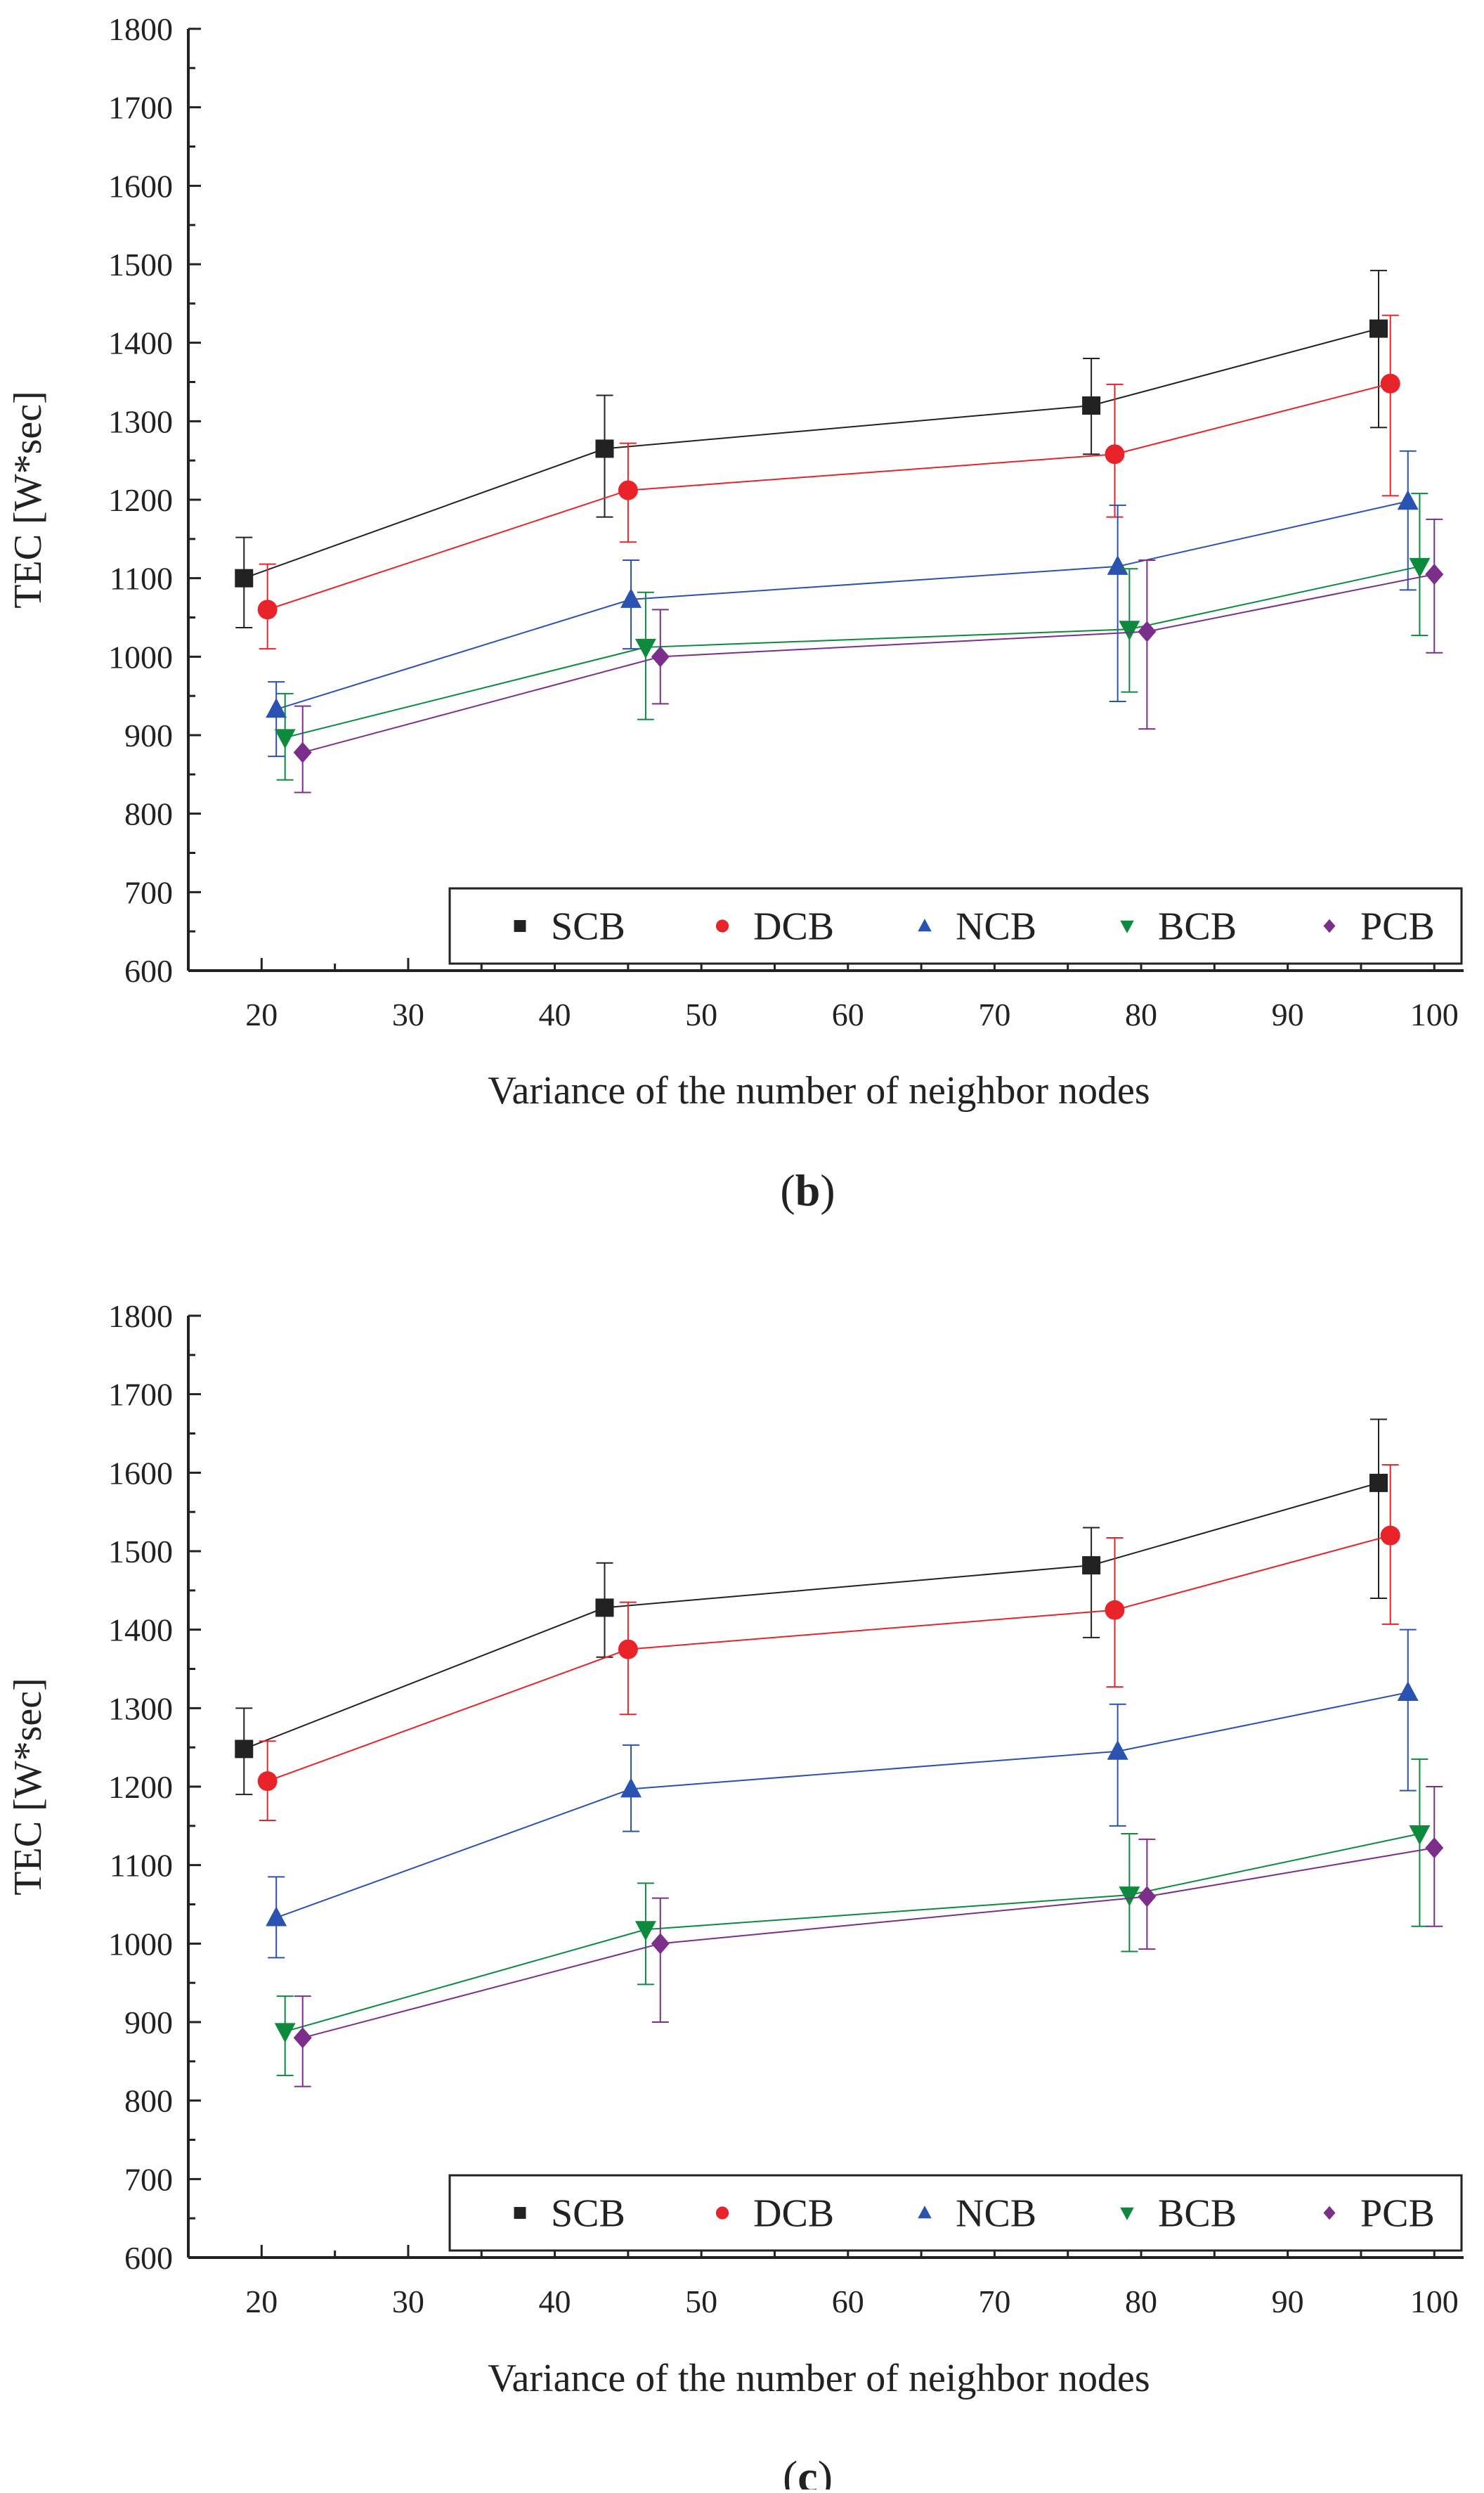  What do you see at coordinates (140, 421) in the screenshot?
I see `panel-b-y-tick-label: 1300` at bounding box center [140, 421].